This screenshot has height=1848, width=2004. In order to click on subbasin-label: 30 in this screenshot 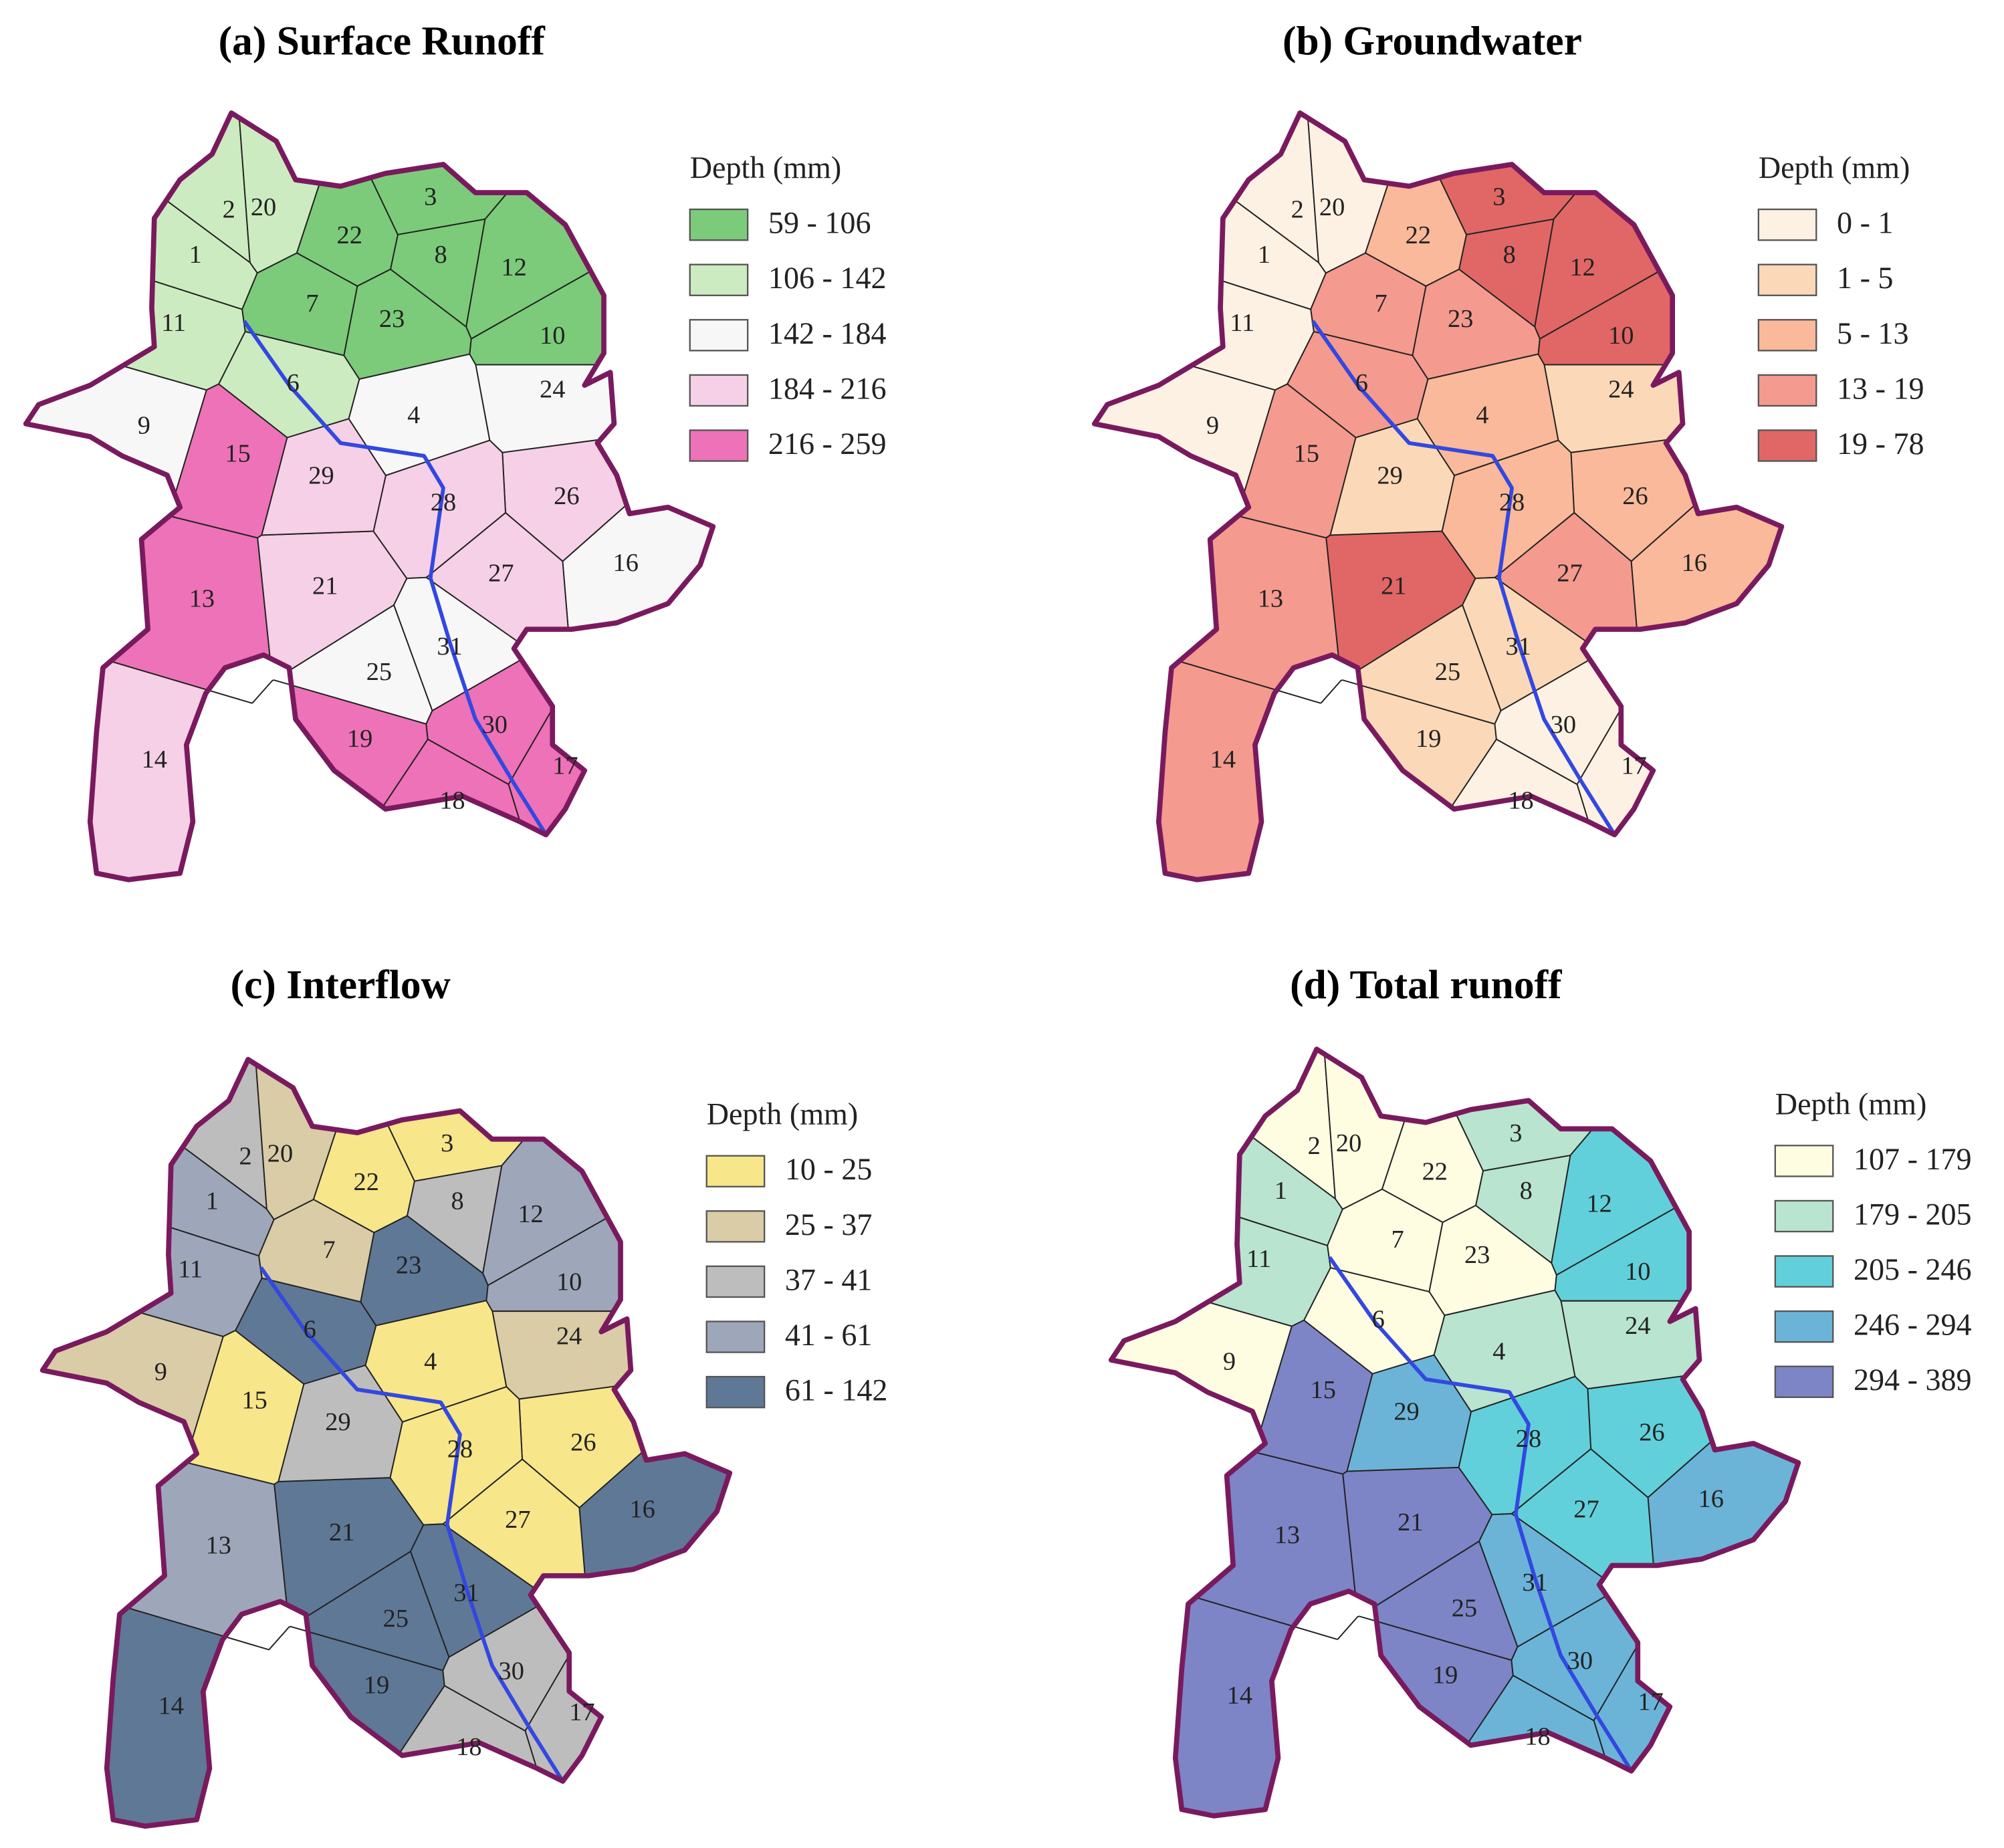, I will do `click(1563, 725)`.